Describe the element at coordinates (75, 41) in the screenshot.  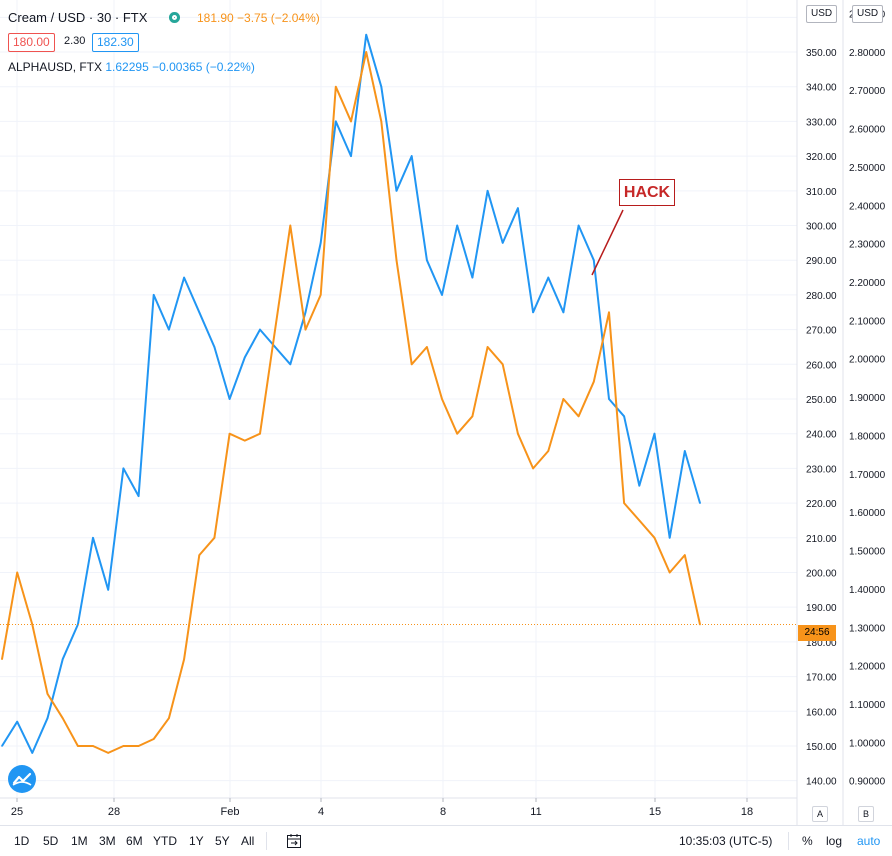
I see `spread-value: 2.30` at that location.